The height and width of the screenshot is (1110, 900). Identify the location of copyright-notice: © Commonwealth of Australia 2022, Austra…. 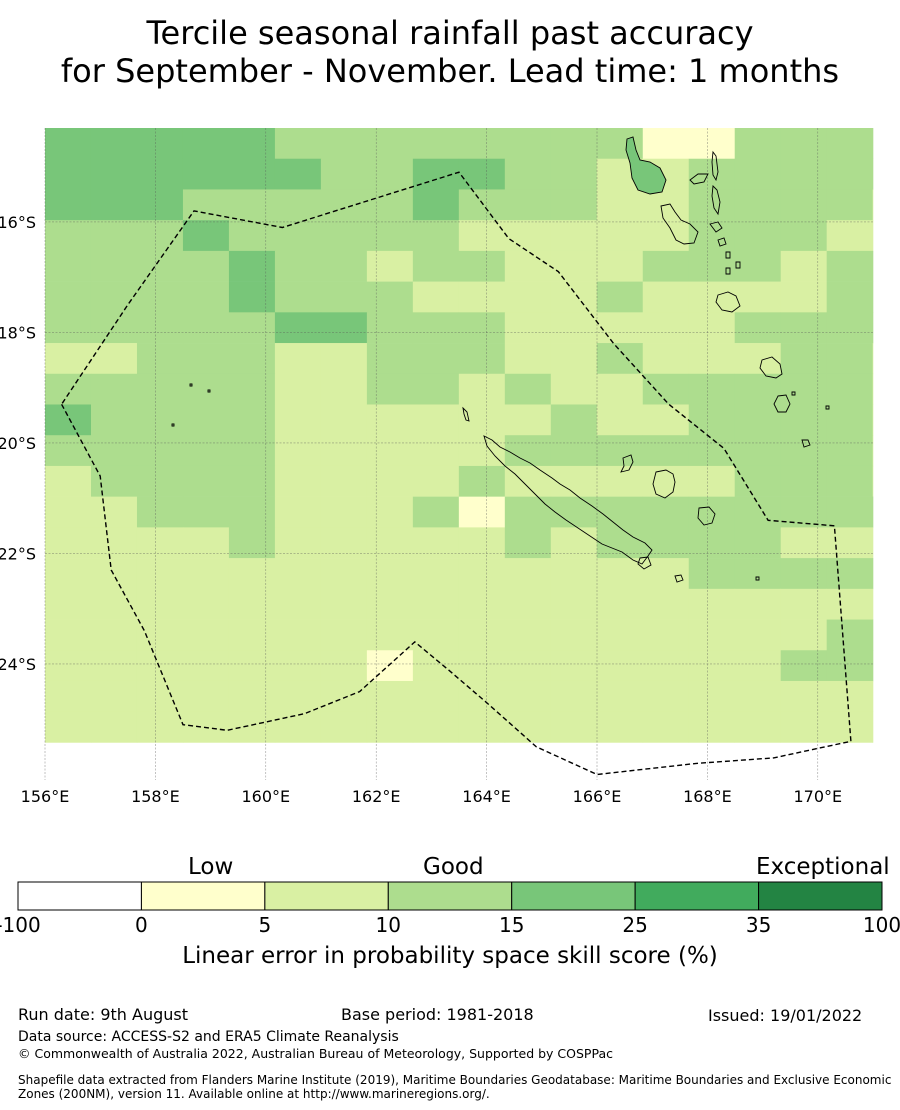
(315, 1053).